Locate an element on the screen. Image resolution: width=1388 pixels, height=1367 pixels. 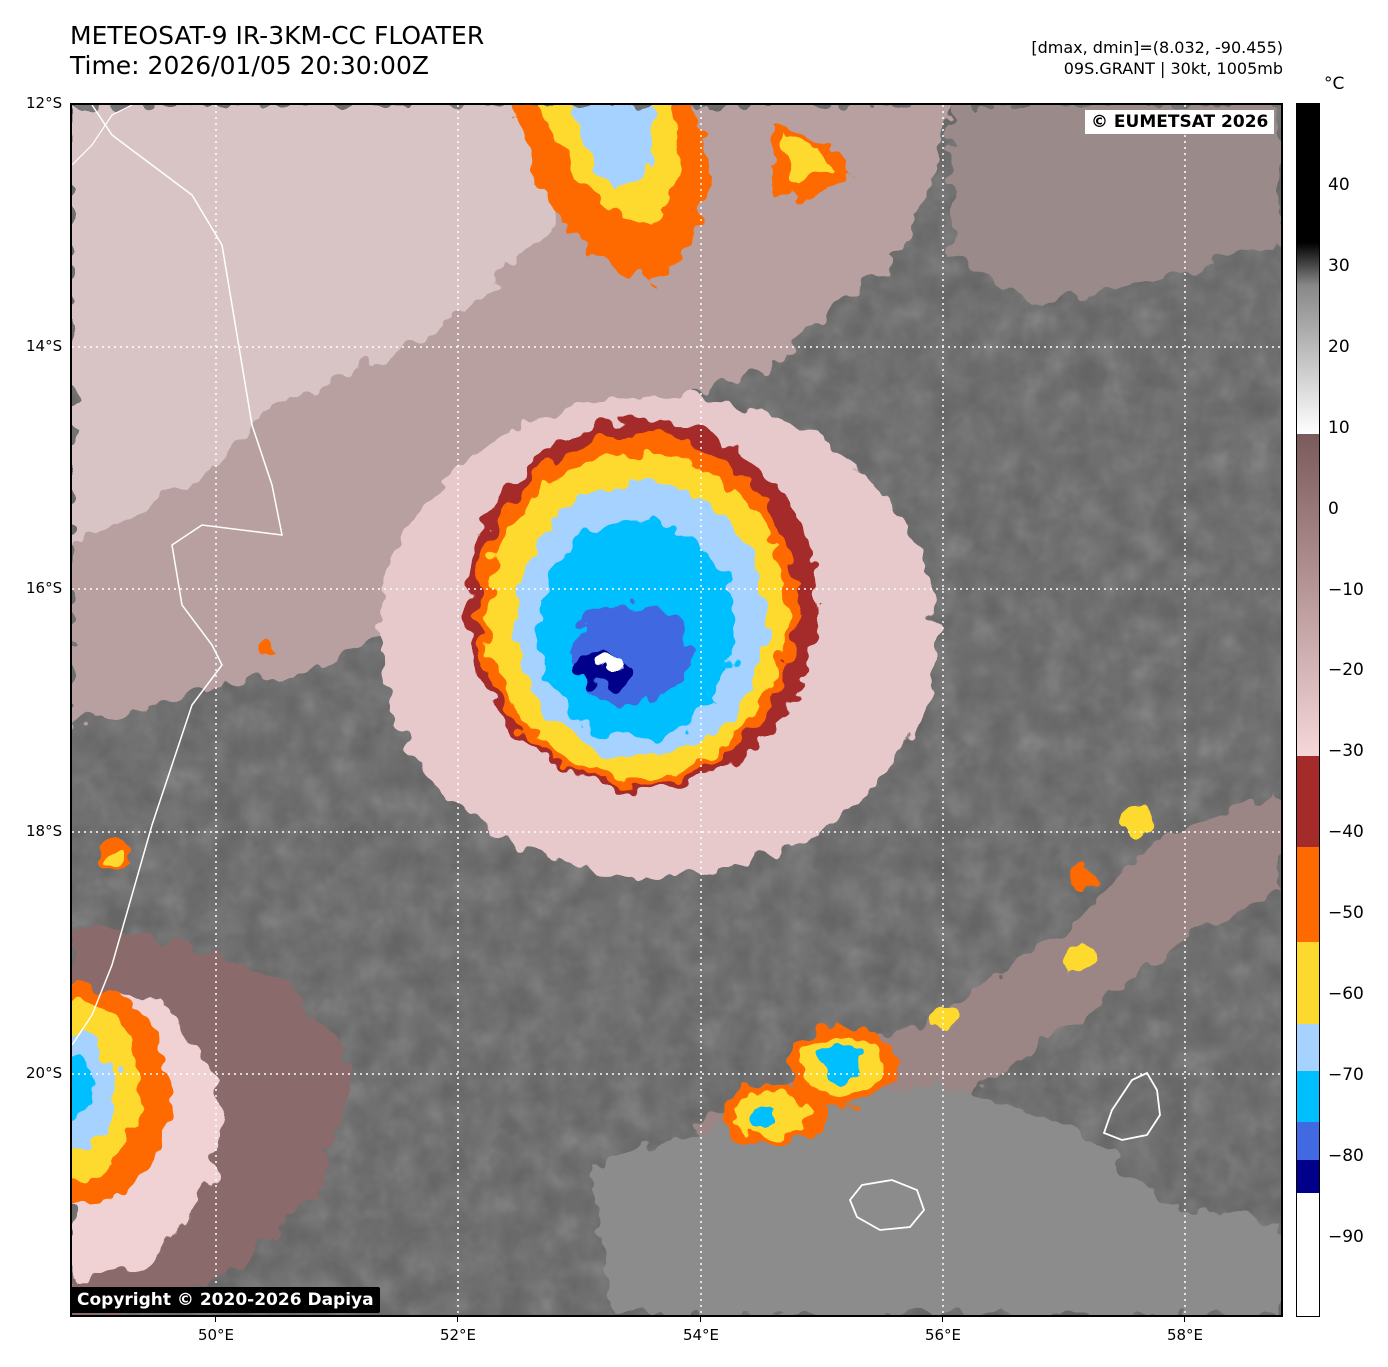
convective-cell-southwest is located at coordinates (122, 1095).